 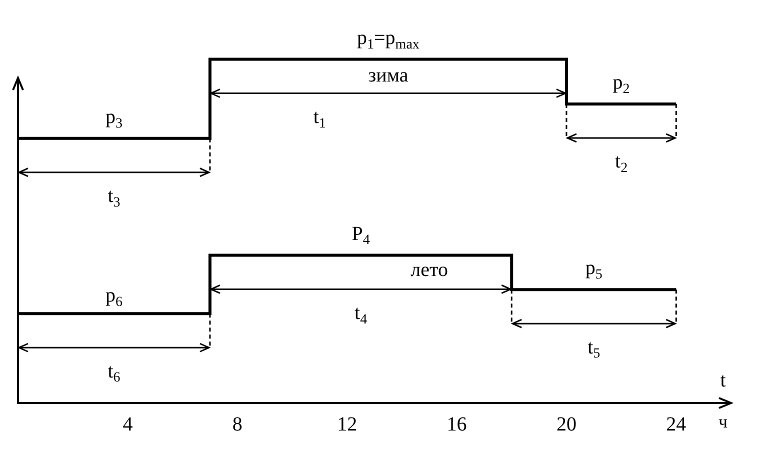 I want to click on annotation: лето, so click(x=429, y=269).